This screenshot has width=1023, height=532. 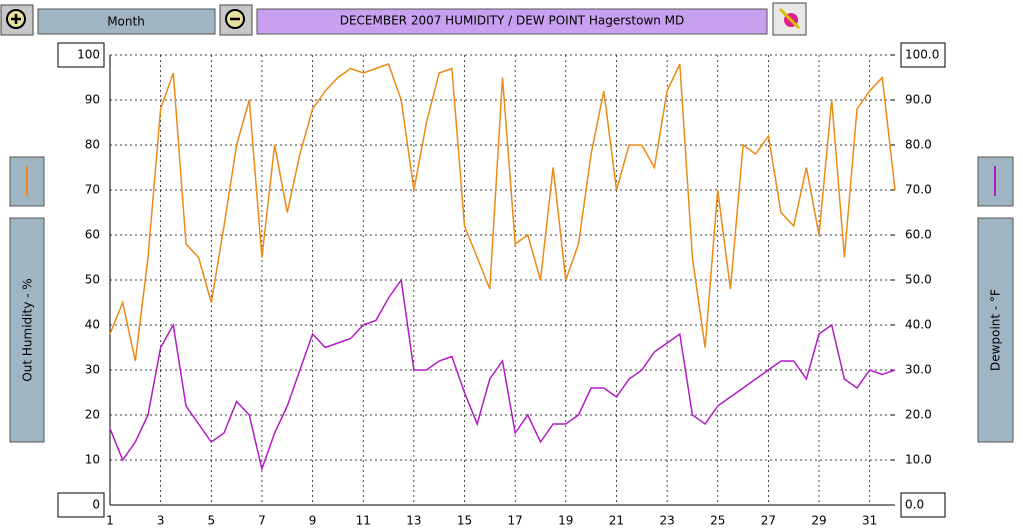 What do you see at coordinates (88, 55) in the screenshot?
I see `y-tick-label: 100` at bounding box center [88, 55].